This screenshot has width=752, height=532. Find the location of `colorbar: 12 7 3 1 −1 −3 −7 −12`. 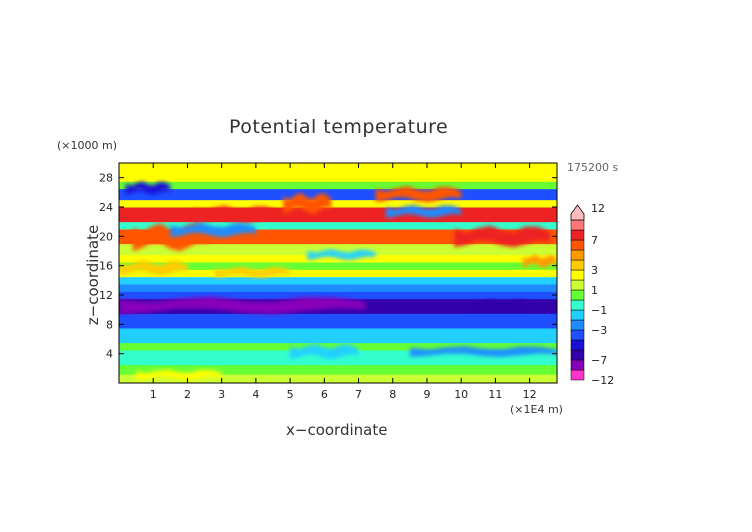

colorbar: 12 7 3 1 −1 −3 −7 −12 is located at coordinates (592, 294).